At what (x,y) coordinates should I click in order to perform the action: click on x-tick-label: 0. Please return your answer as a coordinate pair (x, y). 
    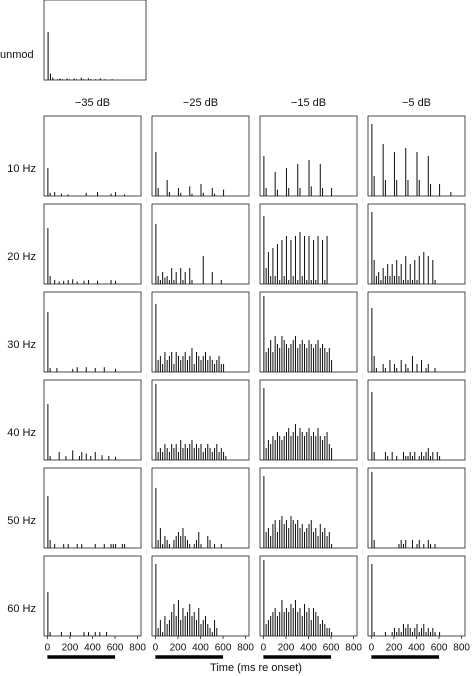
    Looking at the image, I should click on (264, 648).